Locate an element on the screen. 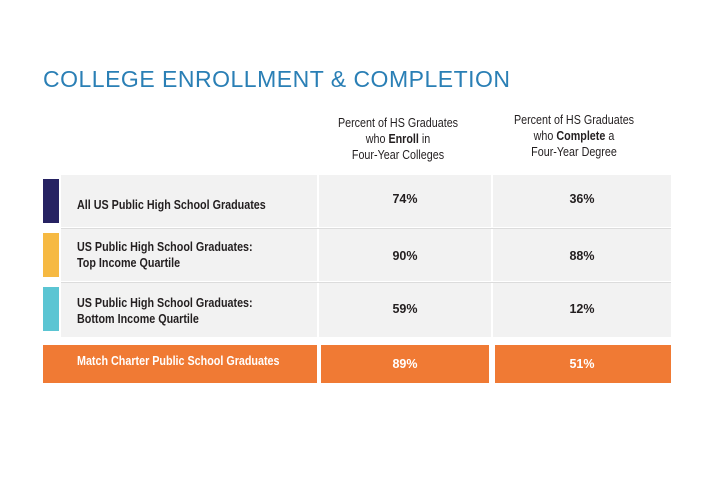  enroll-value: 89% is located at coordinates (405, 364).